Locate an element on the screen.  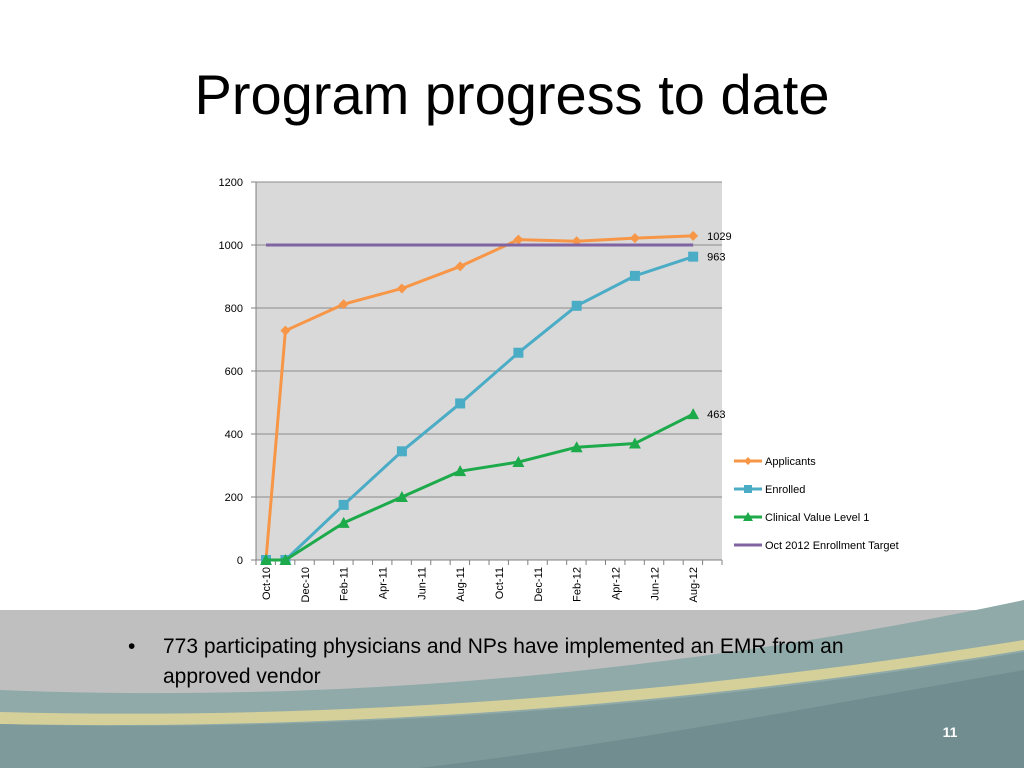
x-tick-label: Aug-12 is located at coordinates (694, 584).